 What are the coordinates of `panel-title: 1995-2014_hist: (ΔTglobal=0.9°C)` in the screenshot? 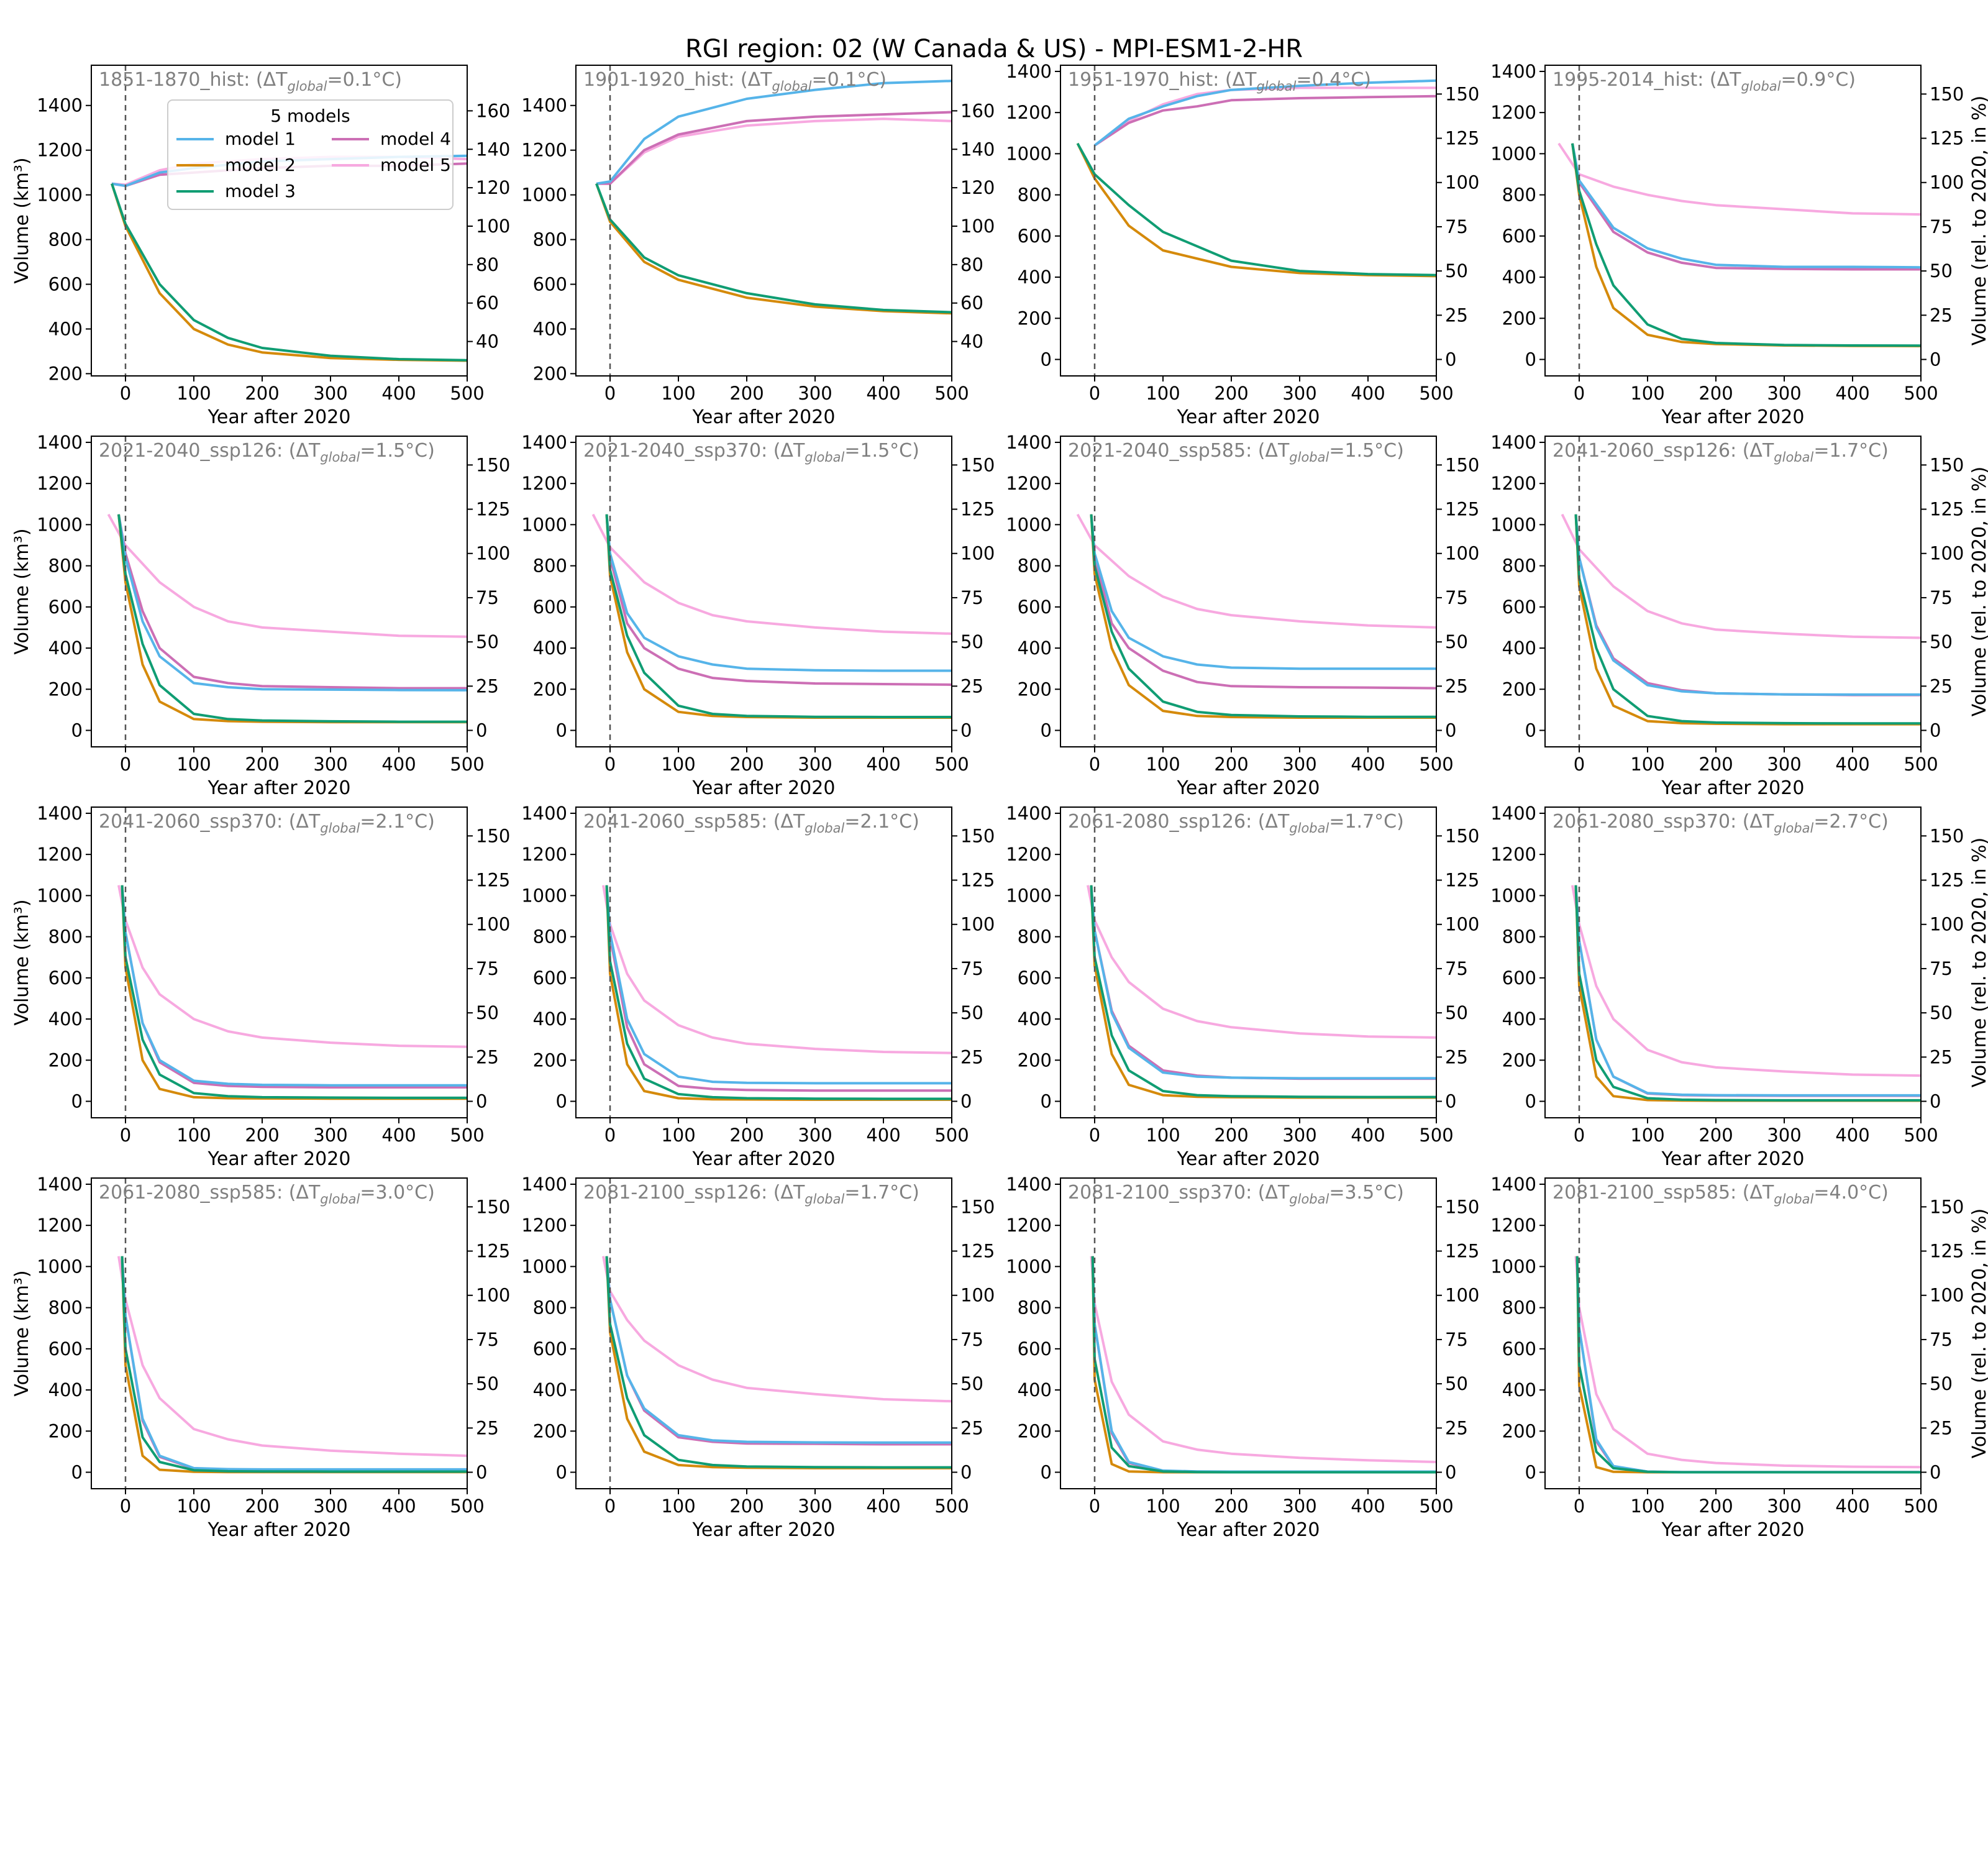 It's located at (1704, 81).